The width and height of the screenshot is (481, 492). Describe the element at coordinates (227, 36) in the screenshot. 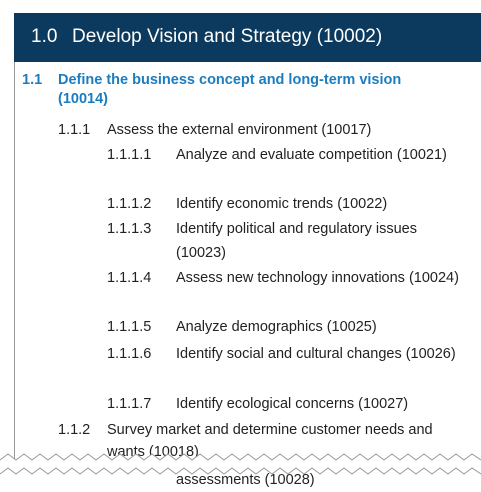

I see `header-title: Develop Vision and Strategy (10002)` at that location.